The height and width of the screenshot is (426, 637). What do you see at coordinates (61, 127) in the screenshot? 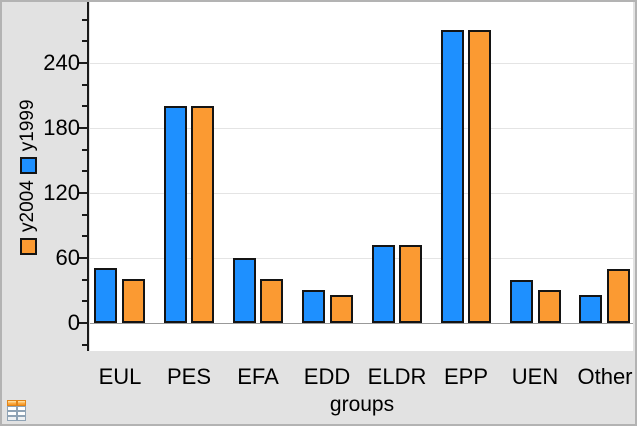
I see `y-tick-label-180: 180` at bounding box center [61, 127].